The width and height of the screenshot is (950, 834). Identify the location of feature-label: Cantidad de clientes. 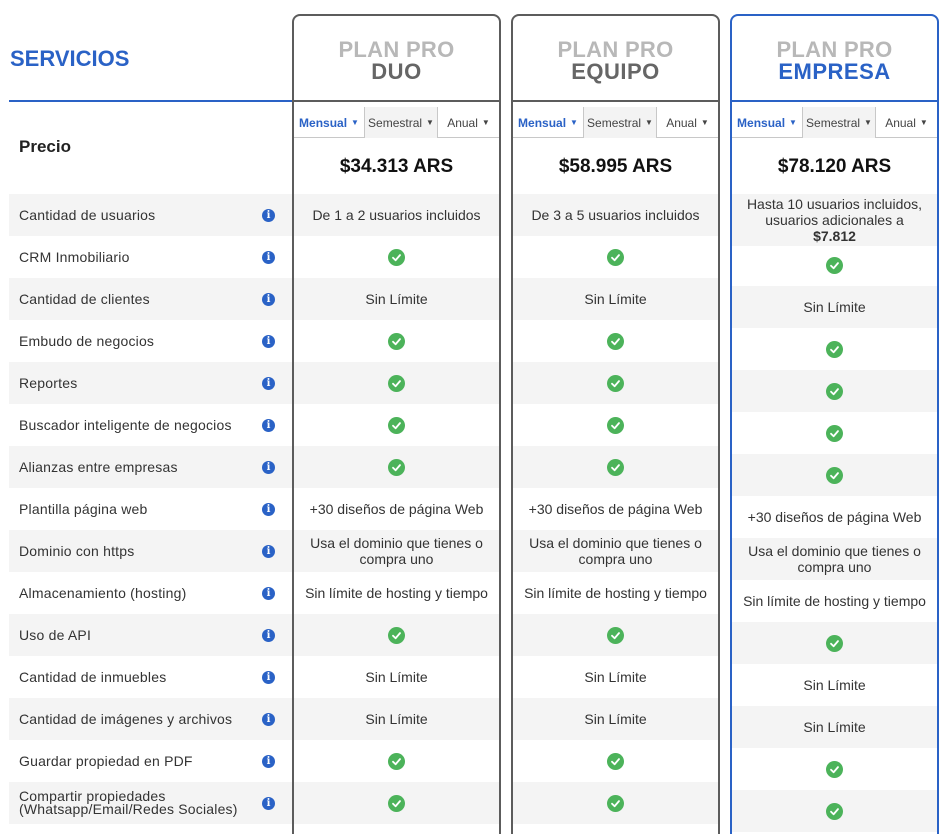
(84, 298).